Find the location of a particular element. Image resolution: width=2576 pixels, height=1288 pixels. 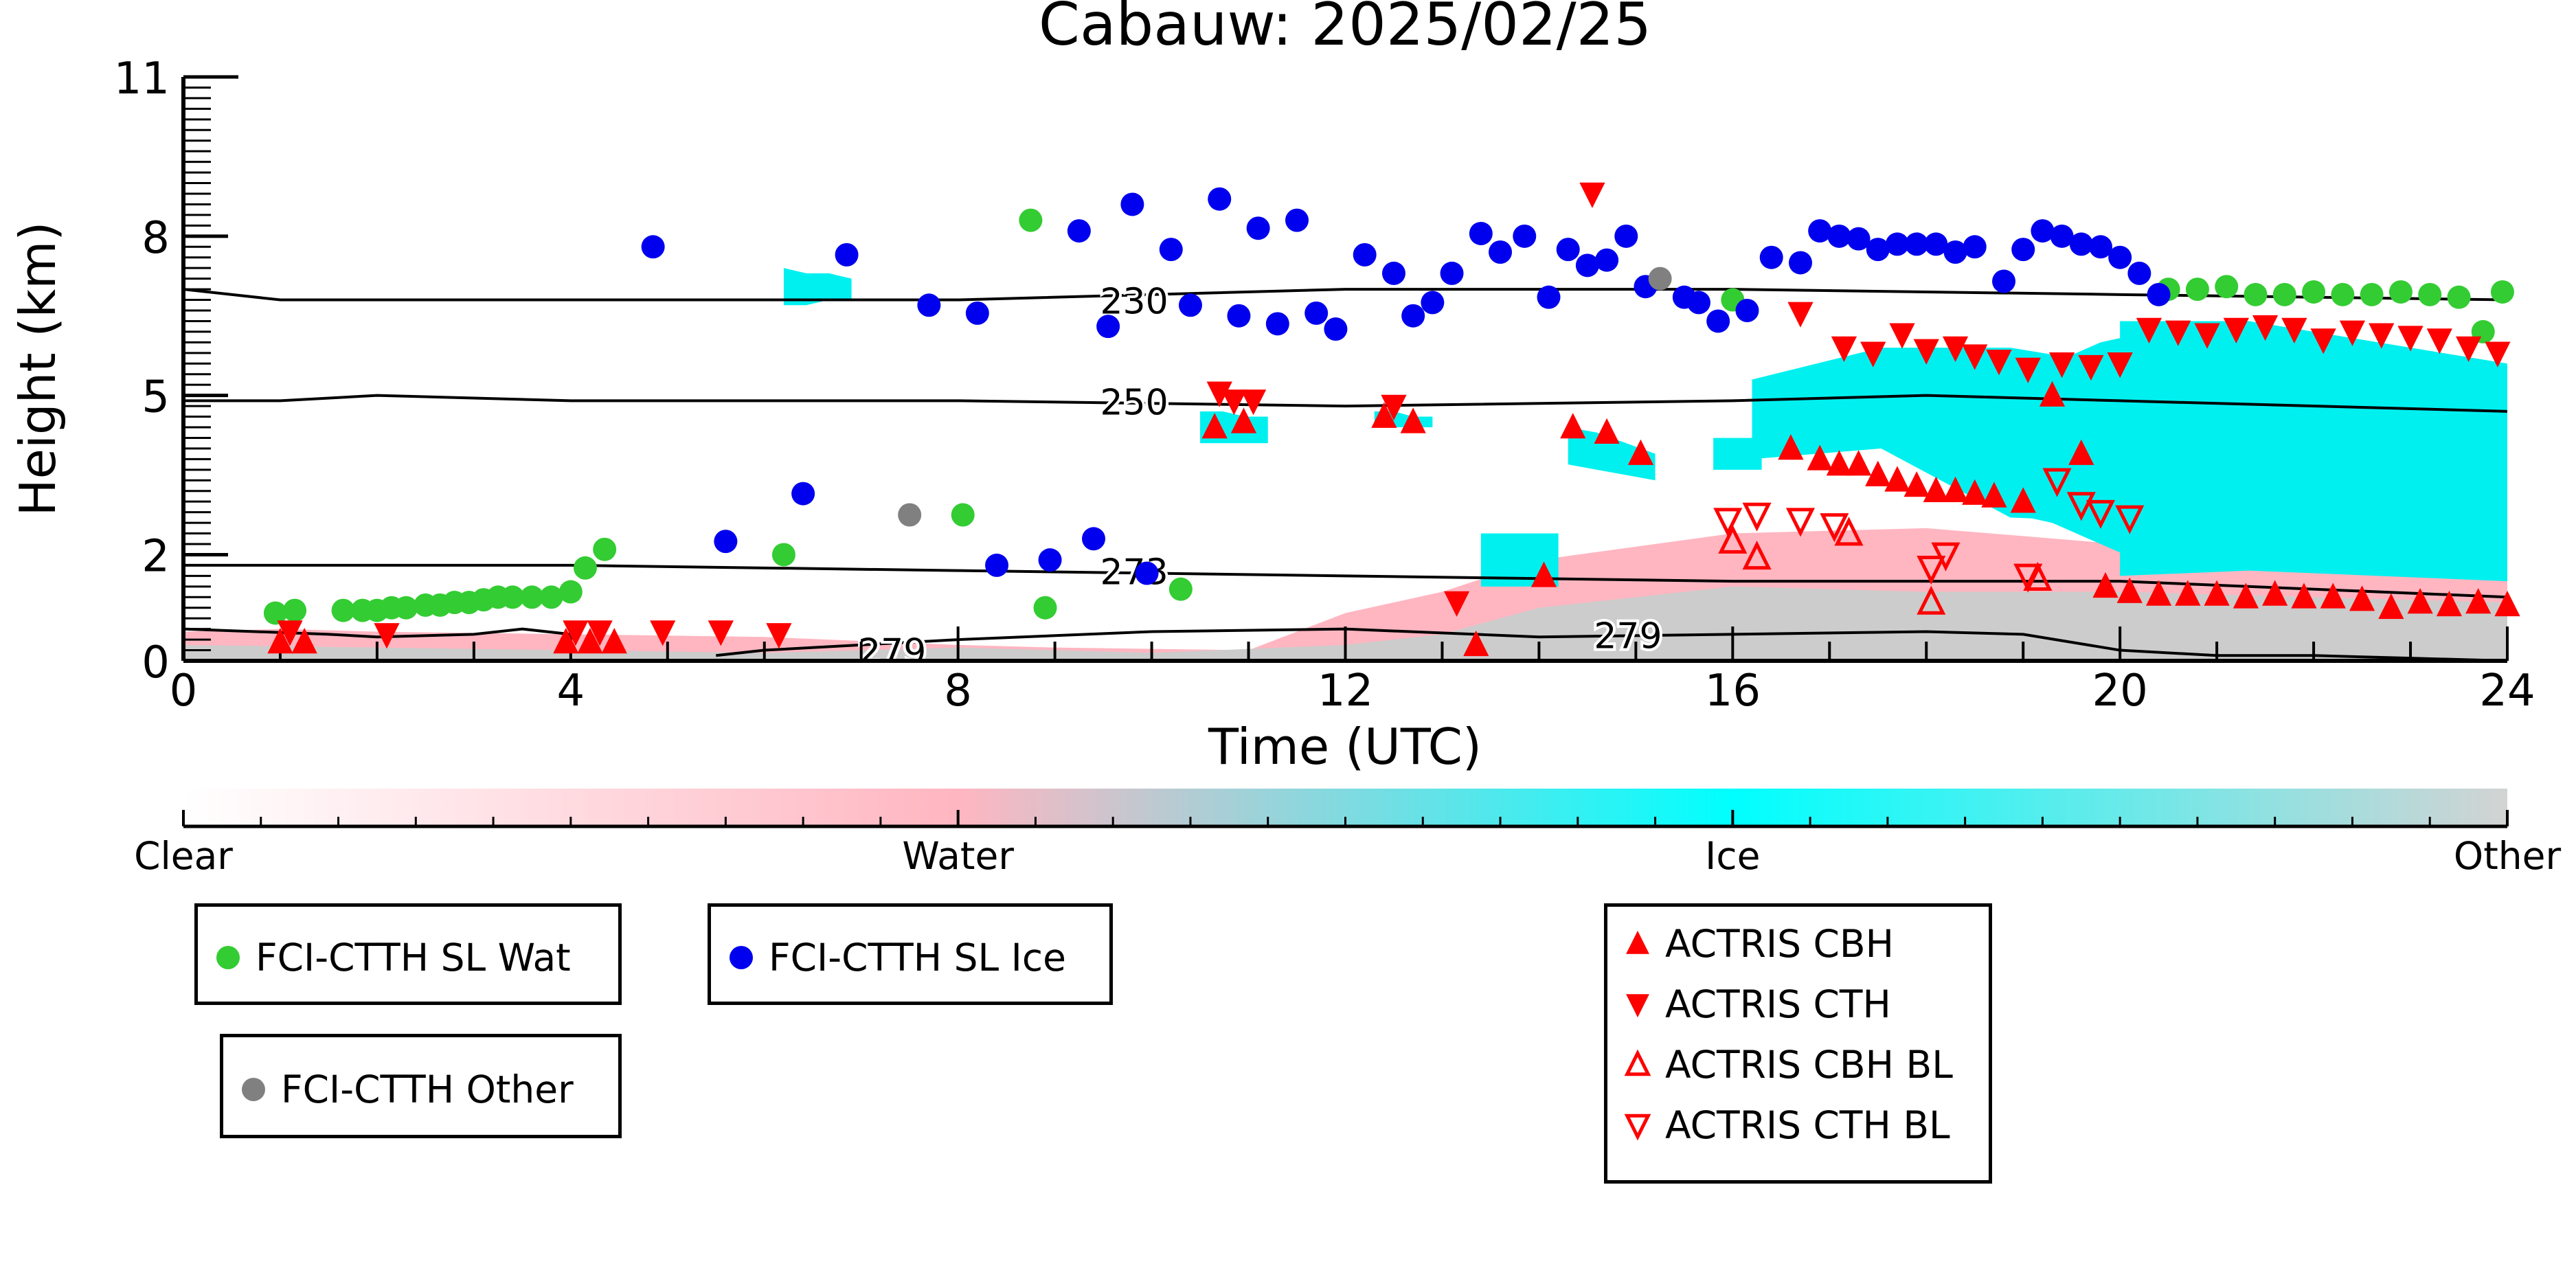

legend-other: FCI-CTTH Other is located at coordinates (421, 1086).